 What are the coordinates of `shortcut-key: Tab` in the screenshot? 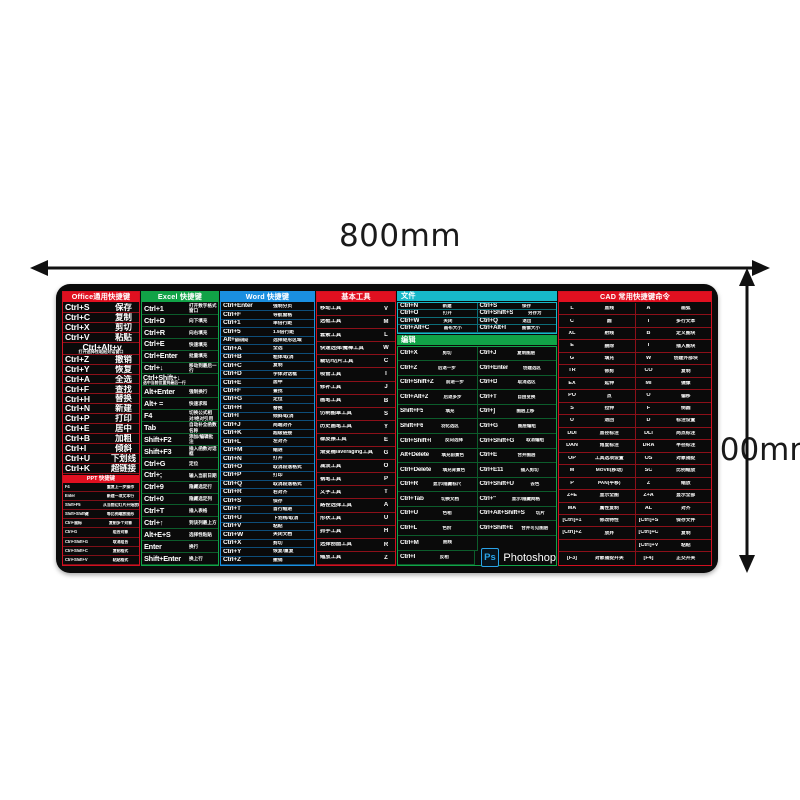 It's located at (150, 427).